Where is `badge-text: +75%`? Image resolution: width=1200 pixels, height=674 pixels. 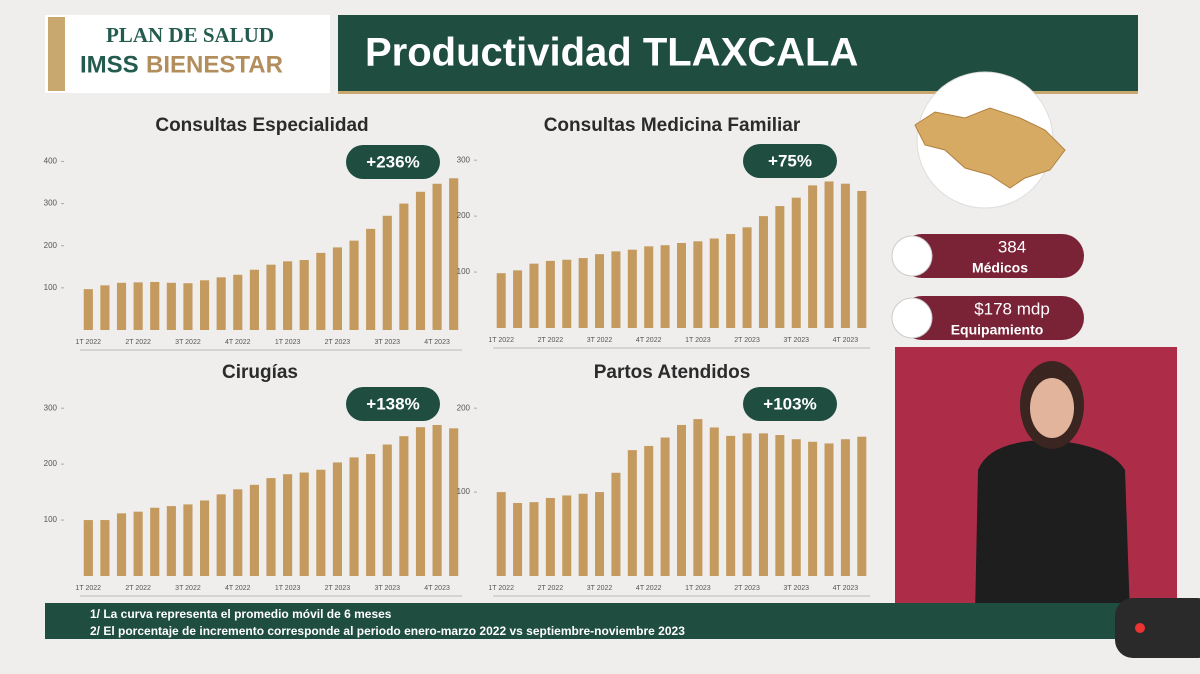
badge-text: +75% is located at coordinates (790, 160).